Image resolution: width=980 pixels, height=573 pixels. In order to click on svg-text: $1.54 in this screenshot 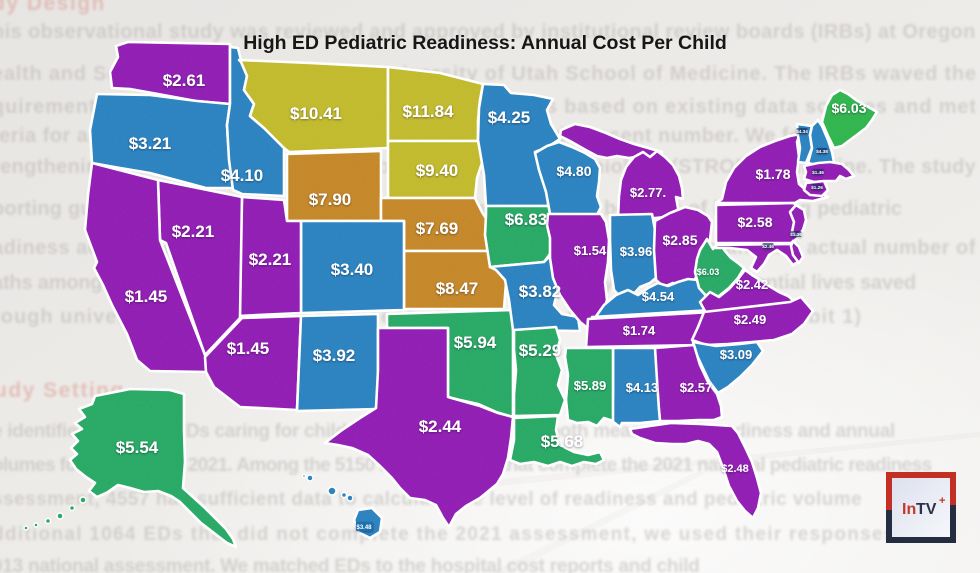, I will do `click(590, 250)`.